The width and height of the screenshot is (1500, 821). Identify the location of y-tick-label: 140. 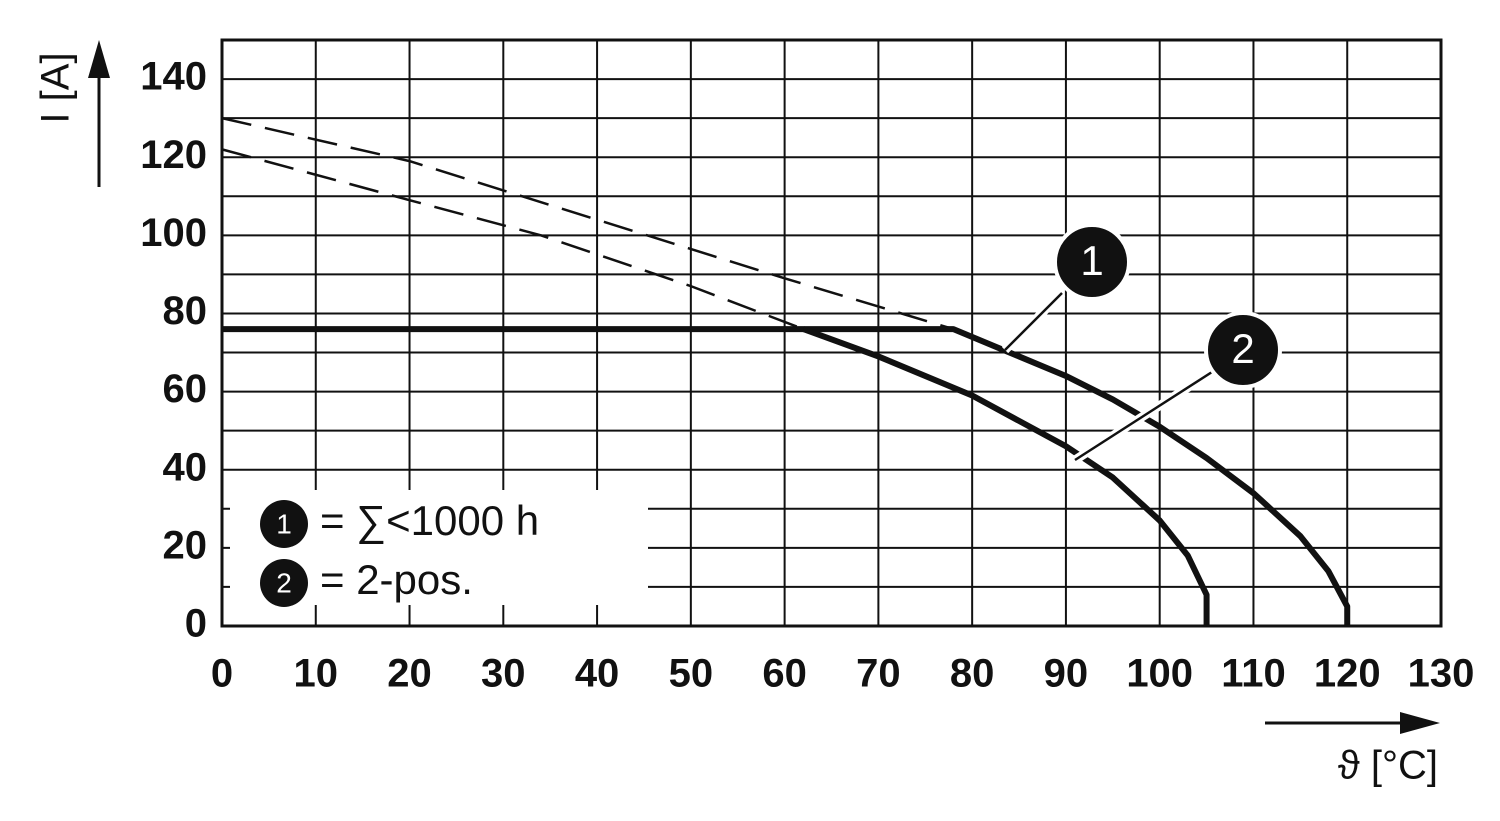
(173, 77).